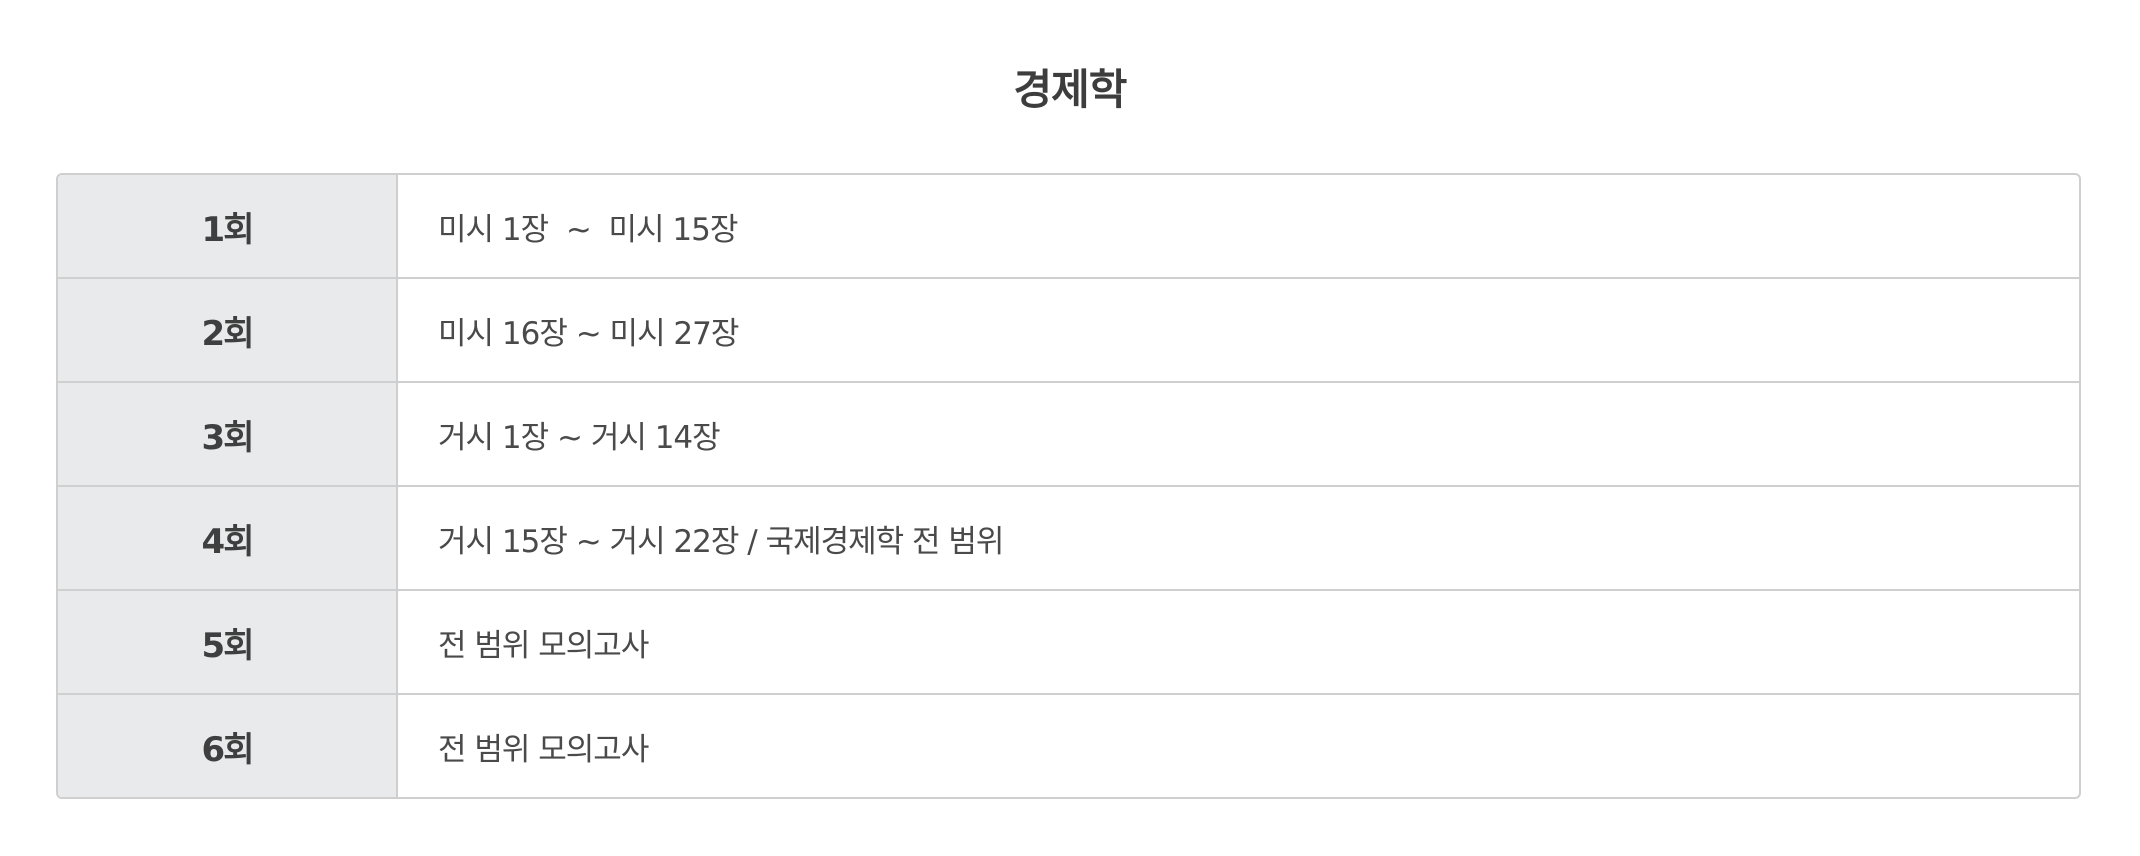 The image size is (2140, 856). What do you see at coordinates (1068, 641) in the screenshot?
I see `table-row: 5회 전 범위 모의고사` at bounding box center [1068, 641].